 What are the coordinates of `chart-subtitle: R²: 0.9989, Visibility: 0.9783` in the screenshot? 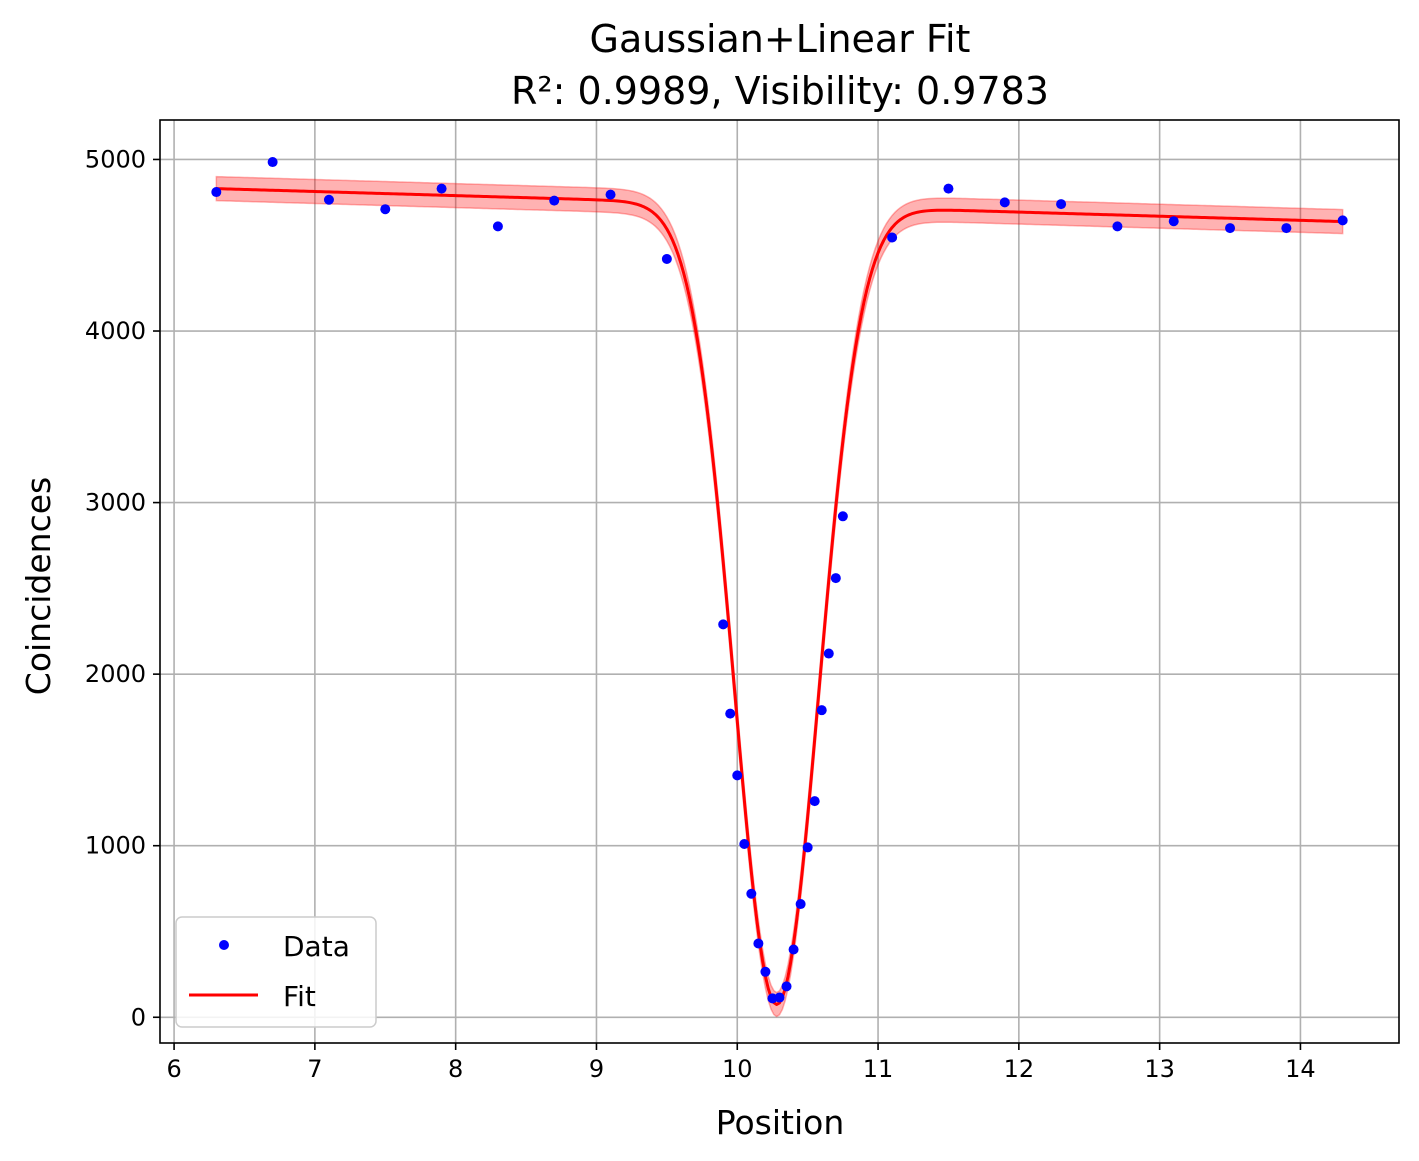 It's located at (780, 91).